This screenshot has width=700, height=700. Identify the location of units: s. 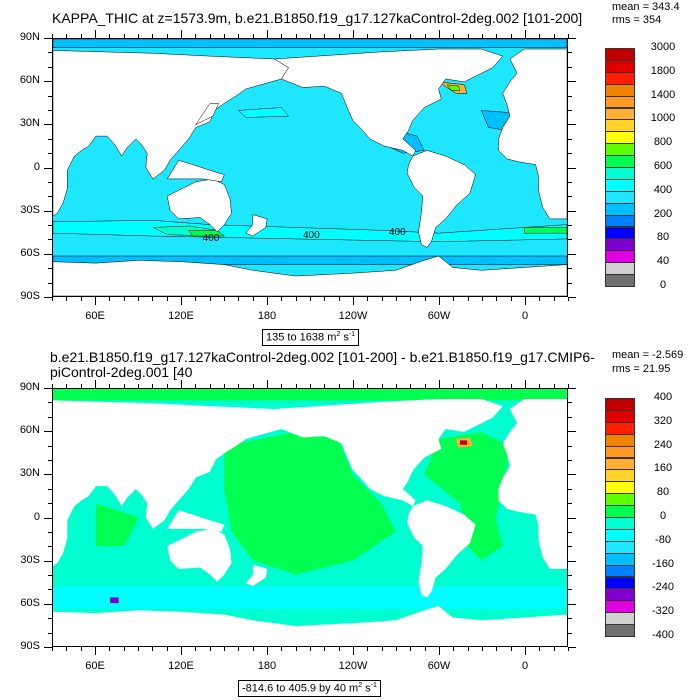
(344, 337).